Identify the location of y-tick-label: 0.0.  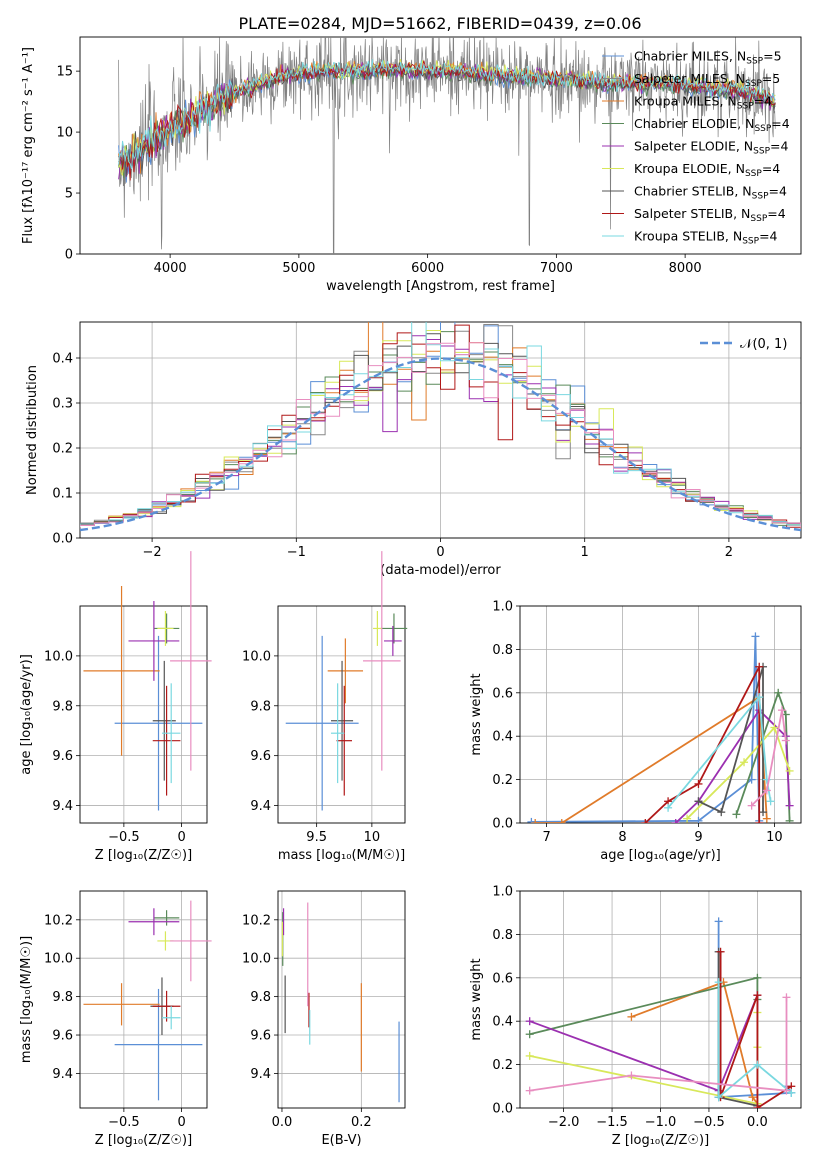
(502, 824).